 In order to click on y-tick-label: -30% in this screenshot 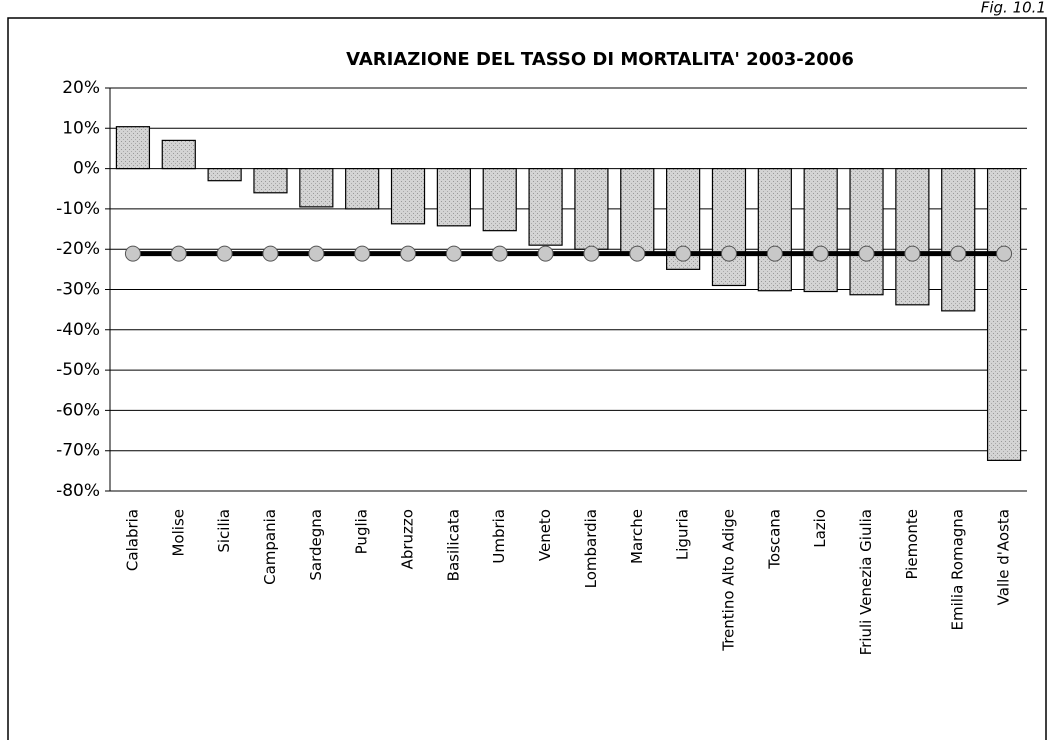, I will do `click(78, 290)`.